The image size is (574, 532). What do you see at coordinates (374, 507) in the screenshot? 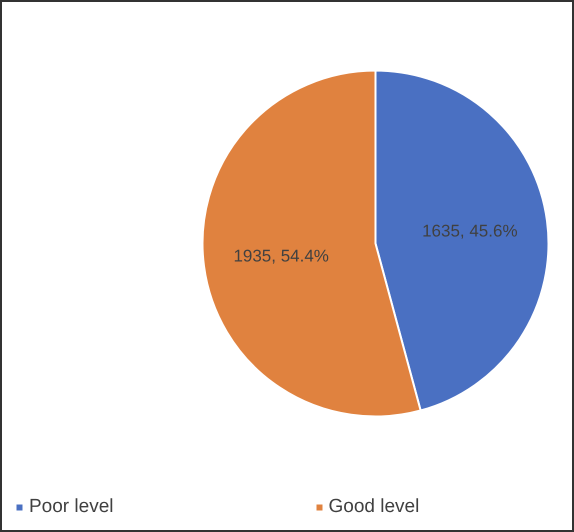
I see `legend-label: Good level` at bounding box center [374, 507].